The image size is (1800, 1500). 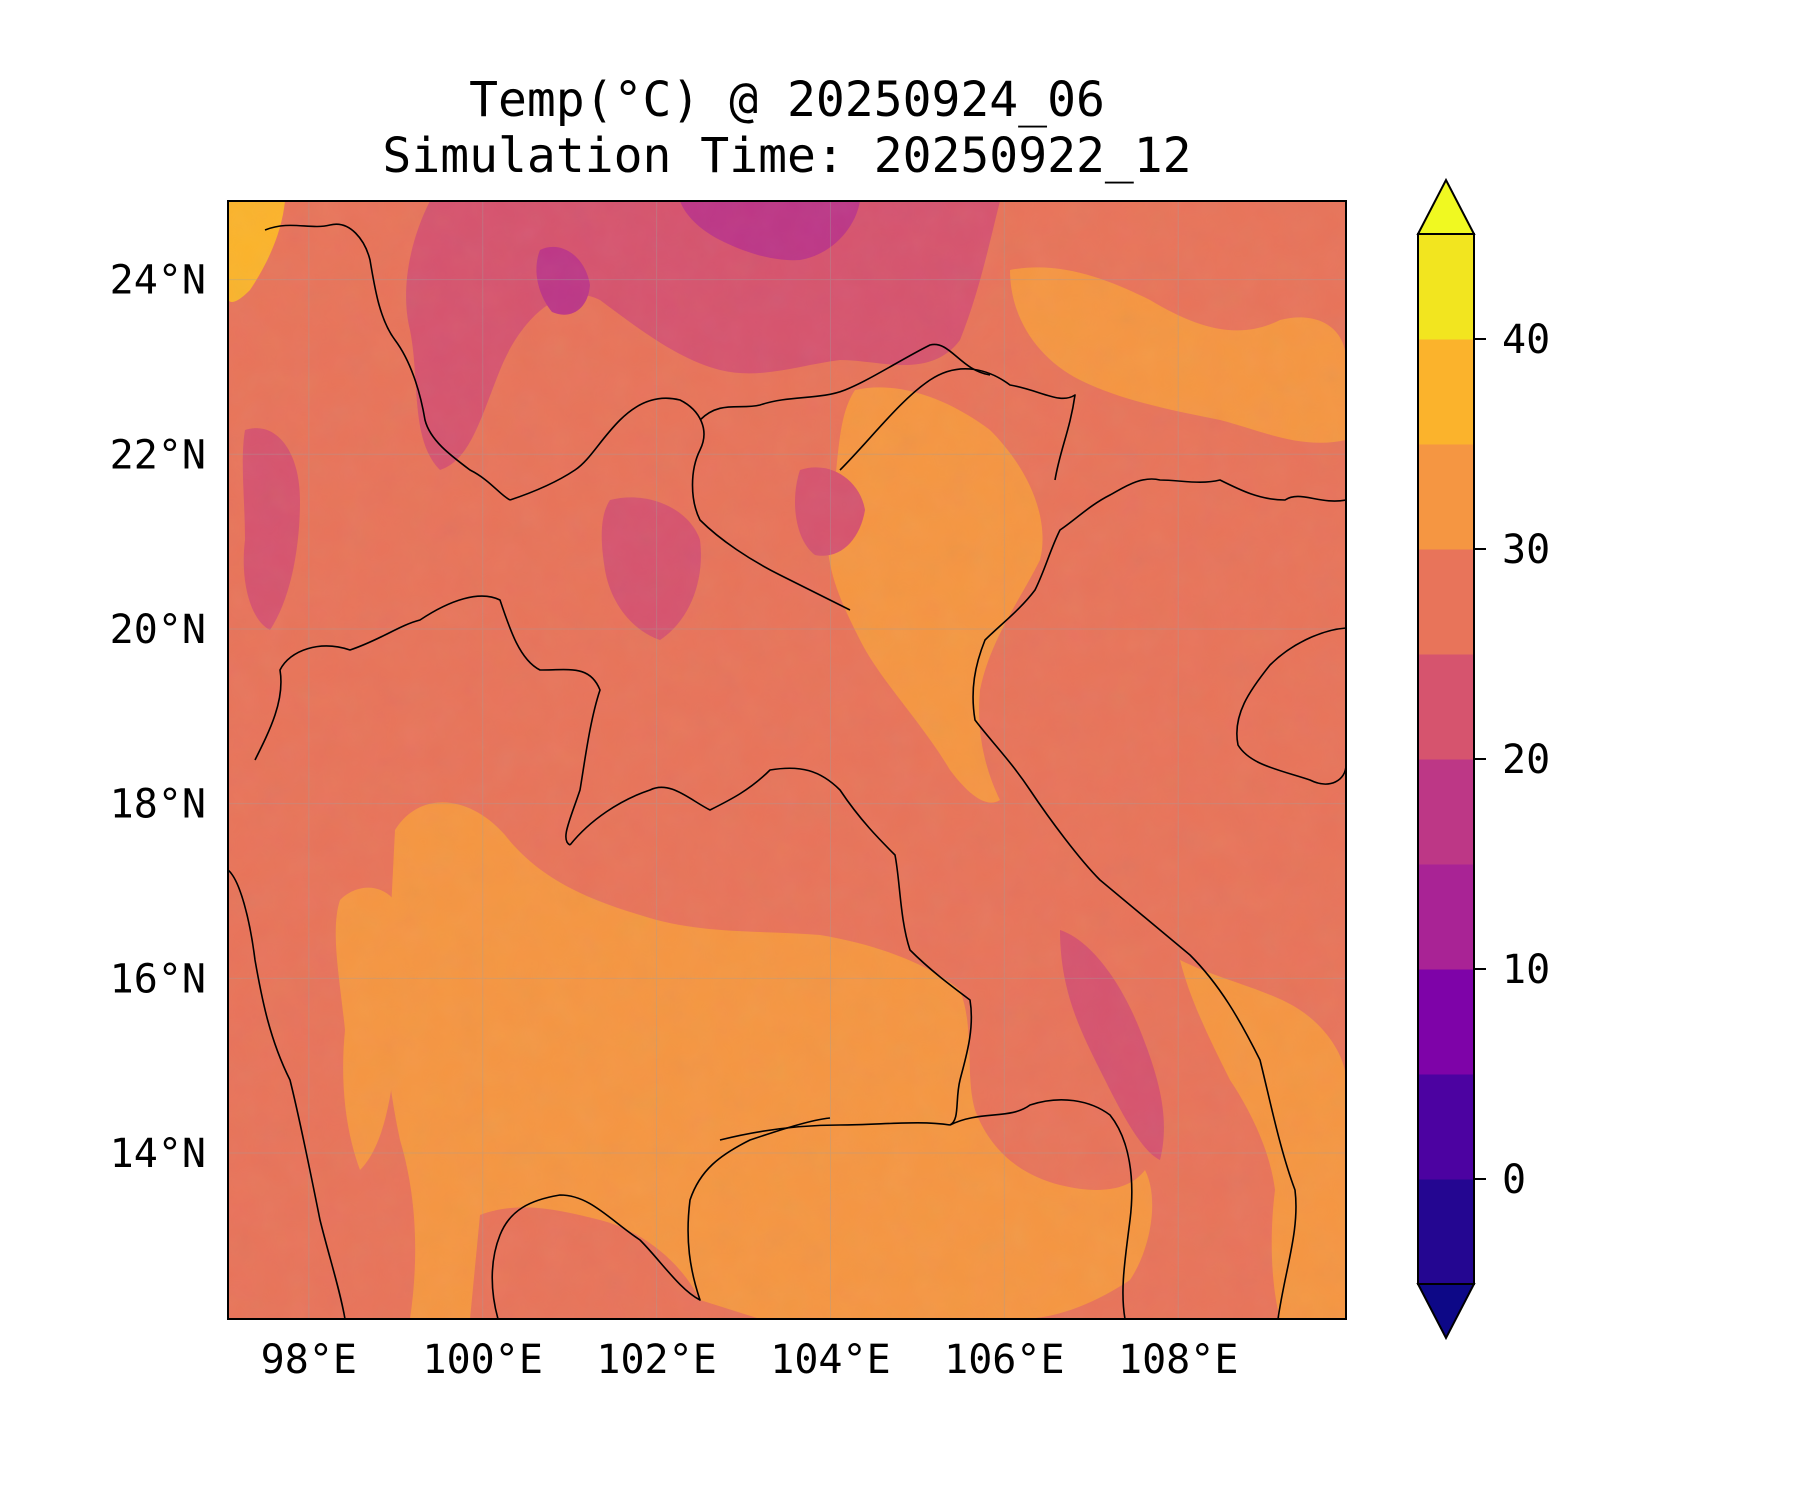 I want to click on longitude-tick-labels: 98°E 100°E 102°E 104°E 106°E 108°E, so click(x=750, y=1360).